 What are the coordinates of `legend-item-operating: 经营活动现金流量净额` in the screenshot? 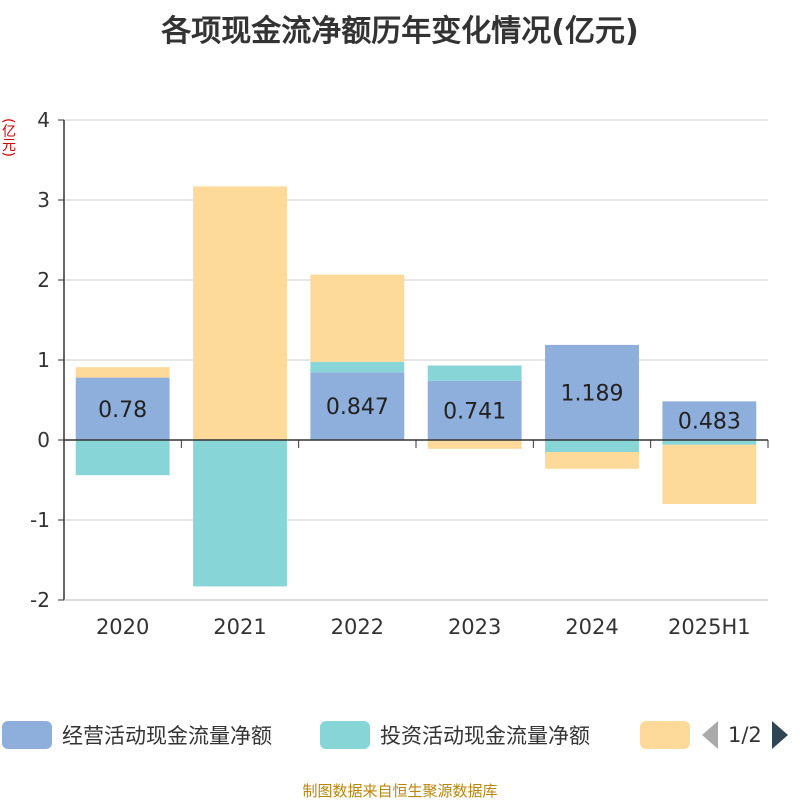 It's located at (137, 735).